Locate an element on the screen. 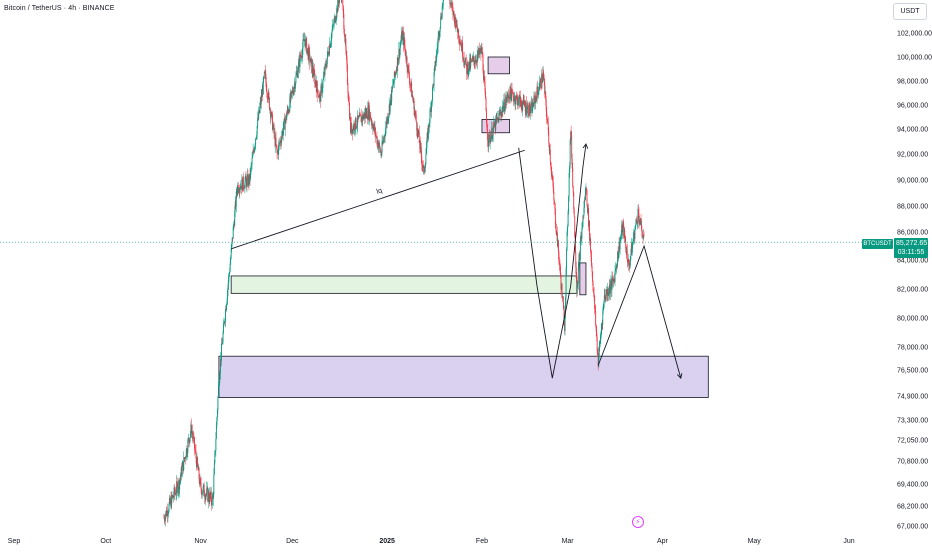  currency-button: USDT is located at coordinates (910, 11).